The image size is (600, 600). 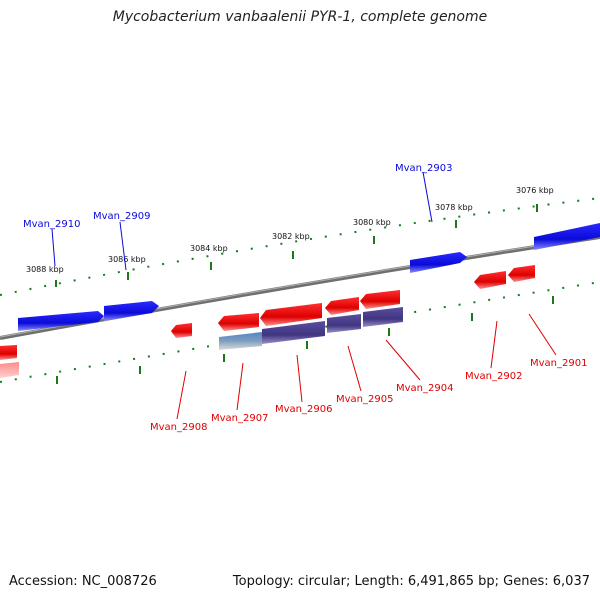 I want to click on gene-label-mvan-2908: Mvan_2908, so click(x=178, y=427).